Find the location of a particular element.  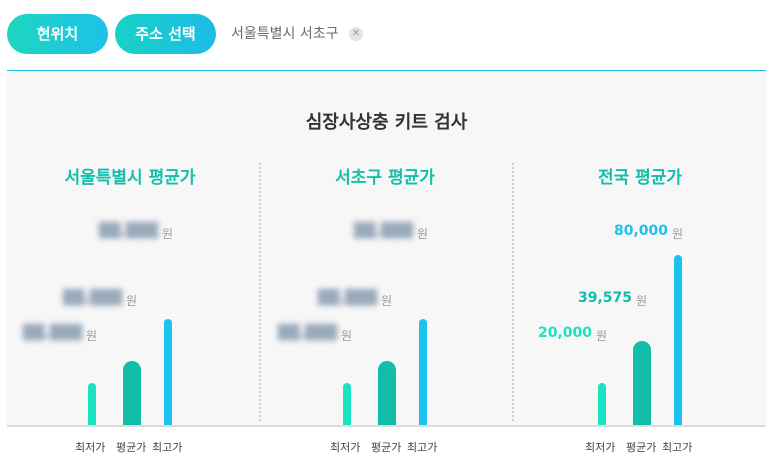

chart-baseline is located at coordinates (386, 426).